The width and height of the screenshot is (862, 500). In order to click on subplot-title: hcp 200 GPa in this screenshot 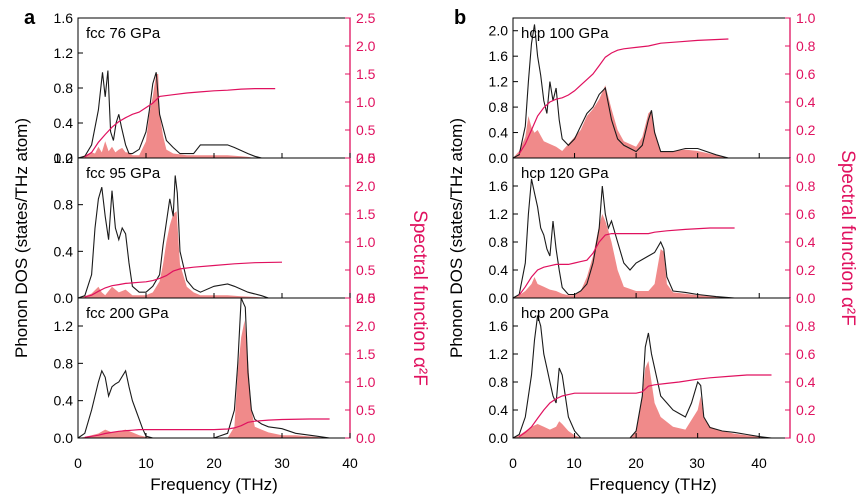, I will do `click(565, 313)`.